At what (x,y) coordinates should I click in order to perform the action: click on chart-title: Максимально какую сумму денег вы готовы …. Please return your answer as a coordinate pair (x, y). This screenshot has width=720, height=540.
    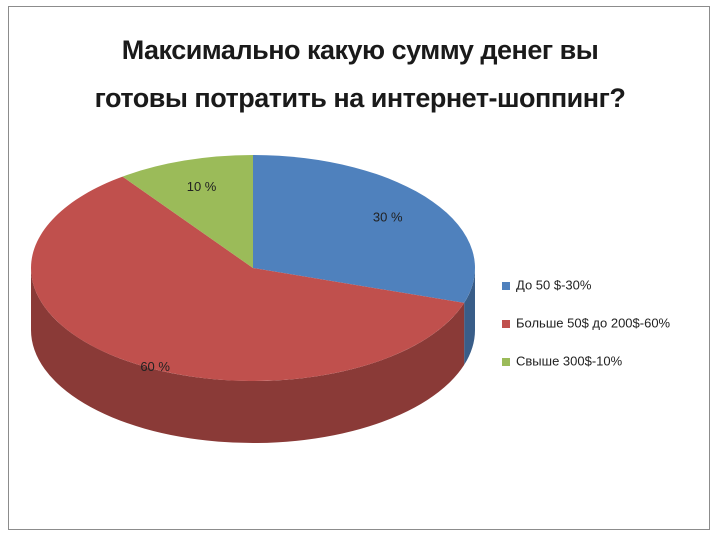
    Looking at the image, I should click on (360, 74).